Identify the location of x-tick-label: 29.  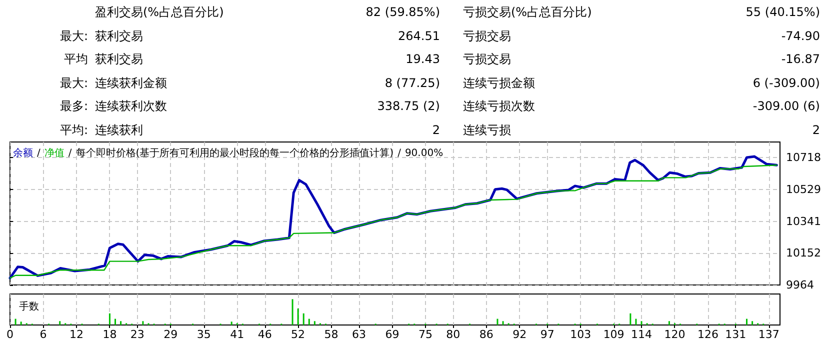
(171, 334).